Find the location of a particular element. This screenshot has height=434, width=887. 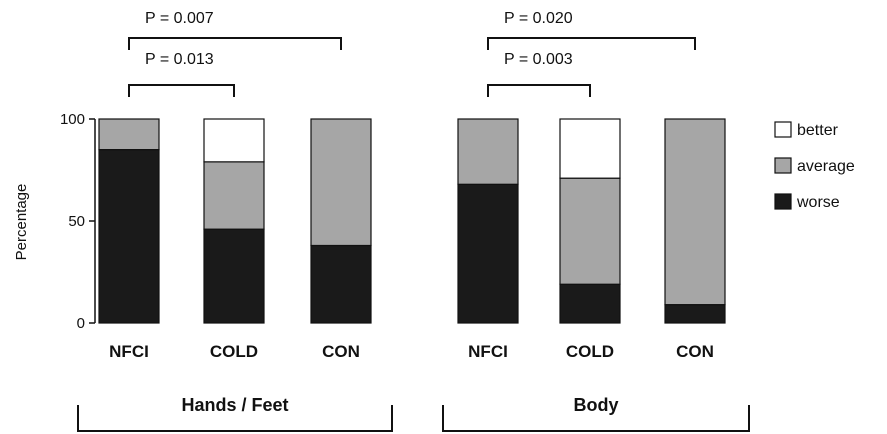

group-label-body: Body is located at coordinates (596, 405).